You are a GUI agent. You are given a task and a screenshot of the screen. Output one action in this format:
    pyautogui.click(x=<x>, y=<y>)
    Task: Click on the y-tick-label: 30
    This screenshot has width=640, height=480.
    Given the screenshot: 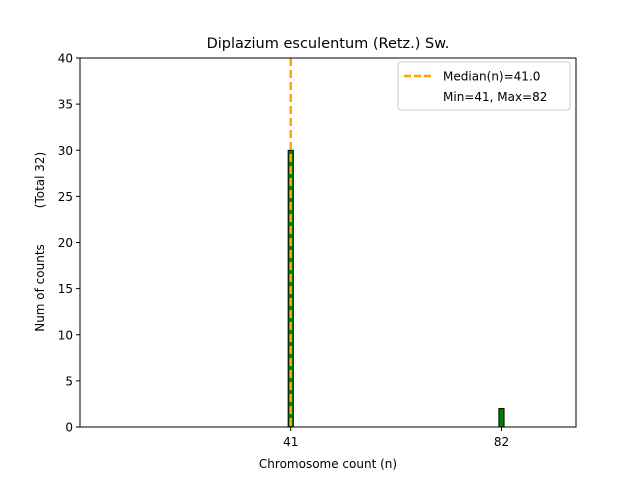 What is the action you would take?
    pyautogui.click(x=65, y=151)
    